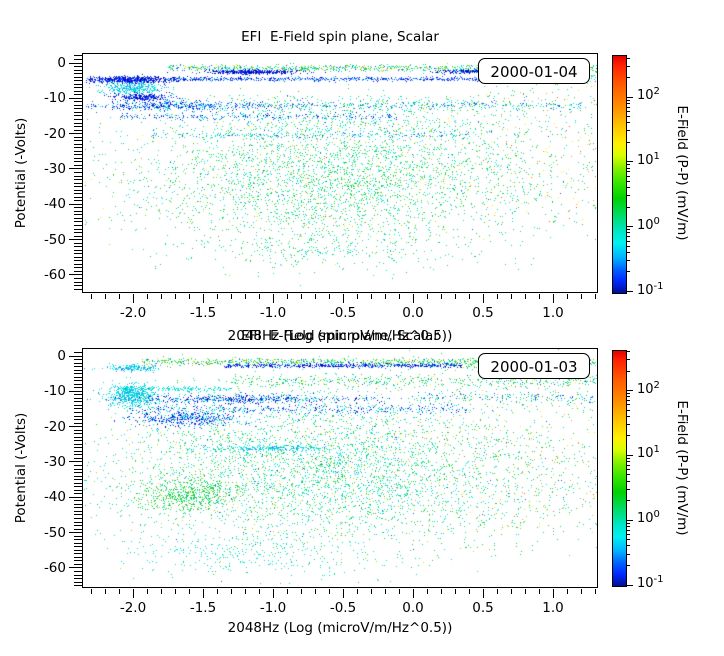  I want to click on bottom-colorbar, so click(619, 468).